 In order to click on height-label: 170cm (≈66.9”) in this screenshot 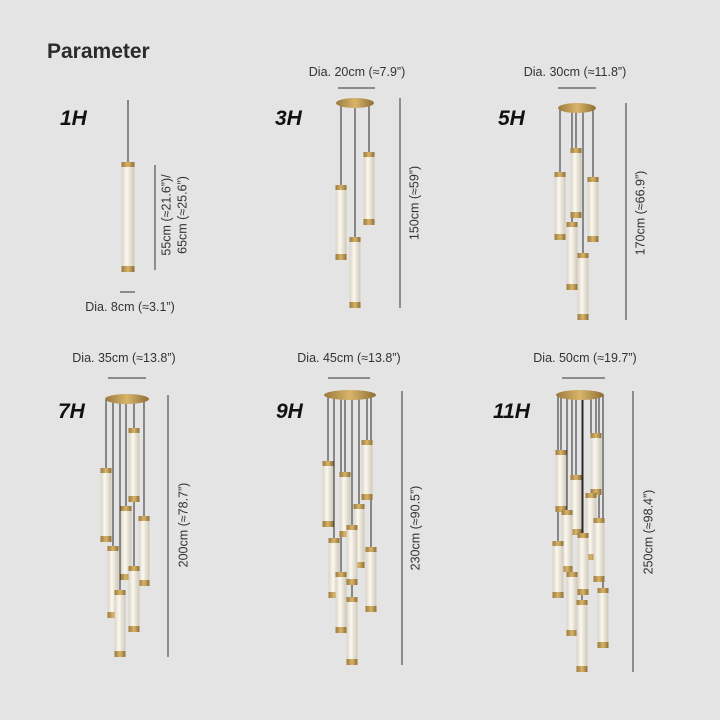, I will do `click(640, 213)`.